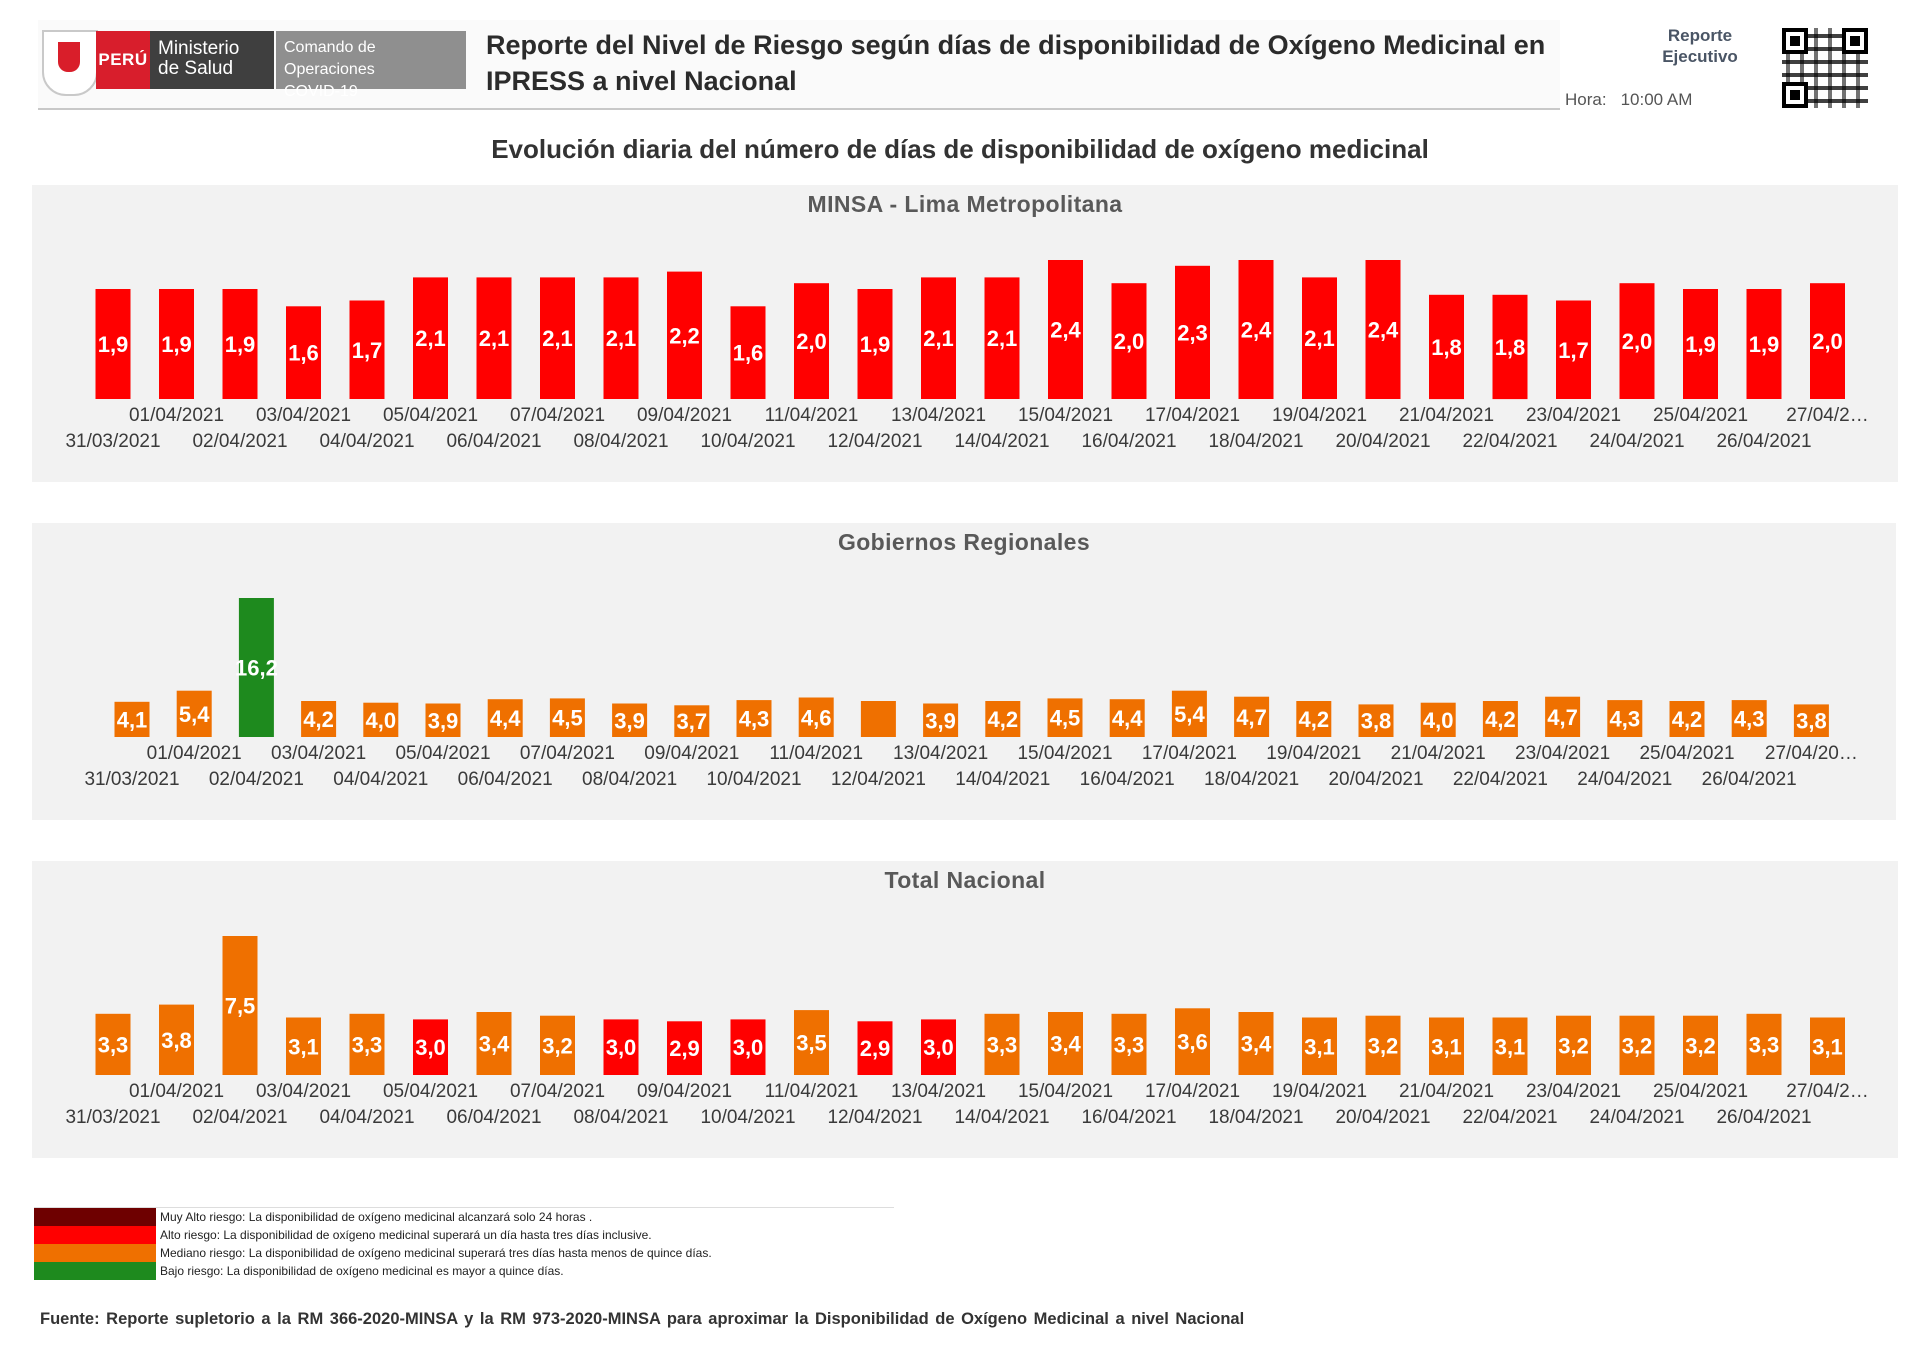  I want to click on x-tick-label: 06/04/2021, so click(505, 779).